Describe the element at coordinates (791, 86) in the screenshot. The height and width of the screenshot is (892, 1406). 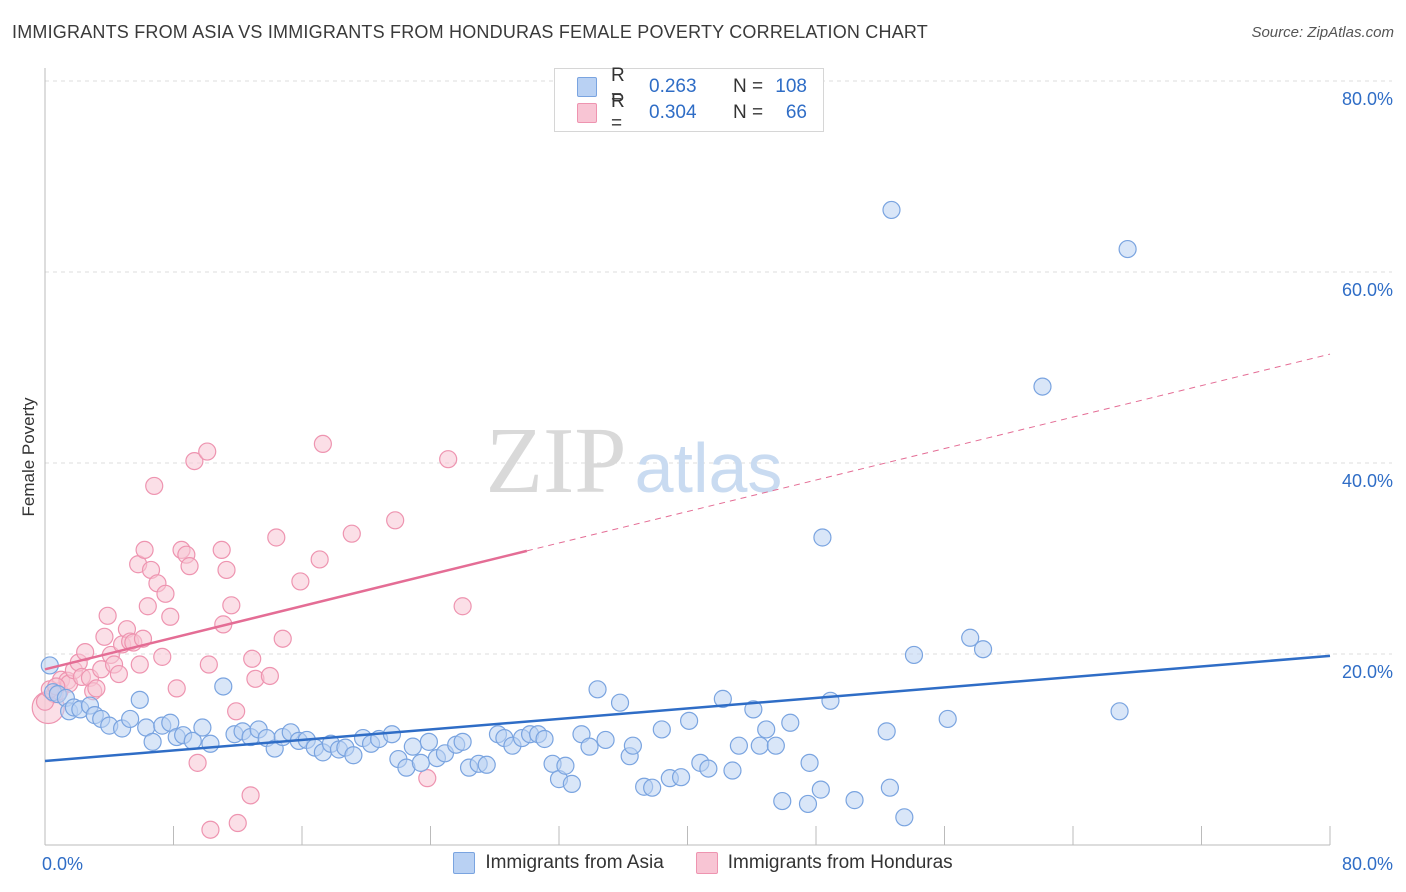
I see `n-value: 108` at that location.